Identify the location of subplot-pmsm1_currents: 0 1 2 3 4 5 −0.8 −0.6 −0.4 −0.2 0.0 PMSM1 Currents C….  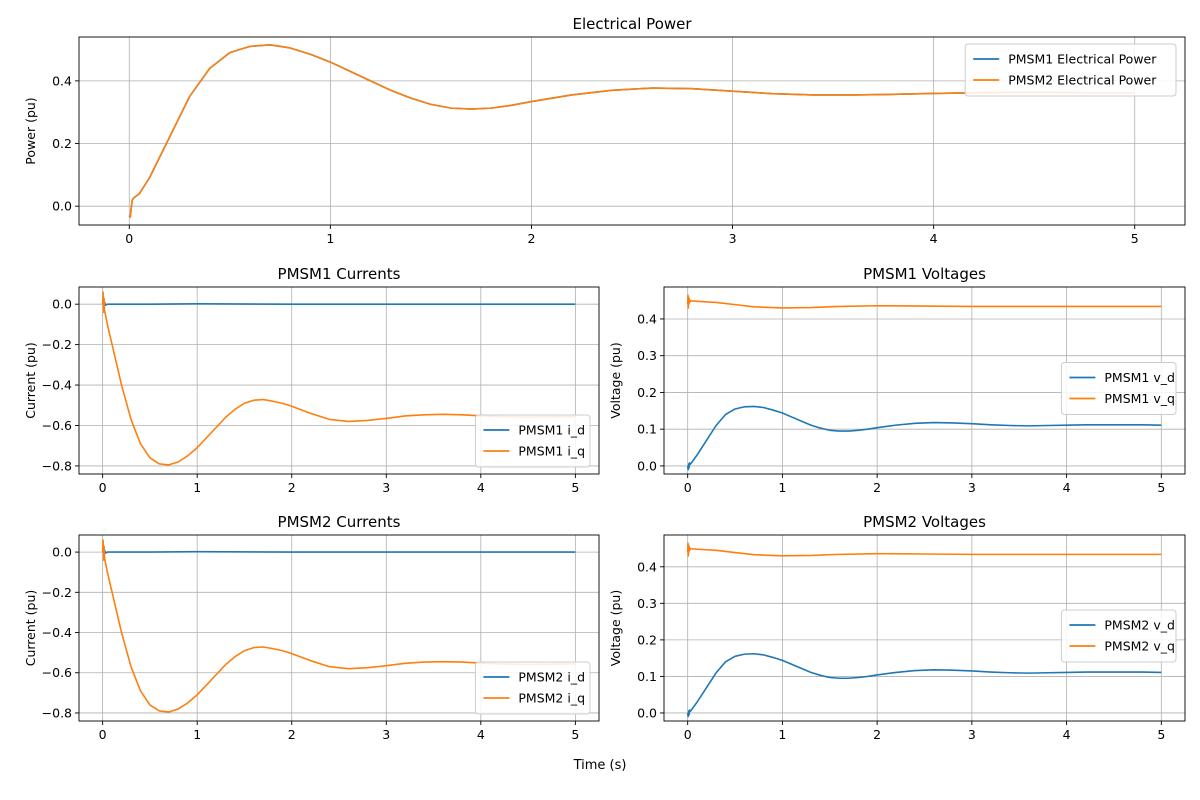
(311, 380).